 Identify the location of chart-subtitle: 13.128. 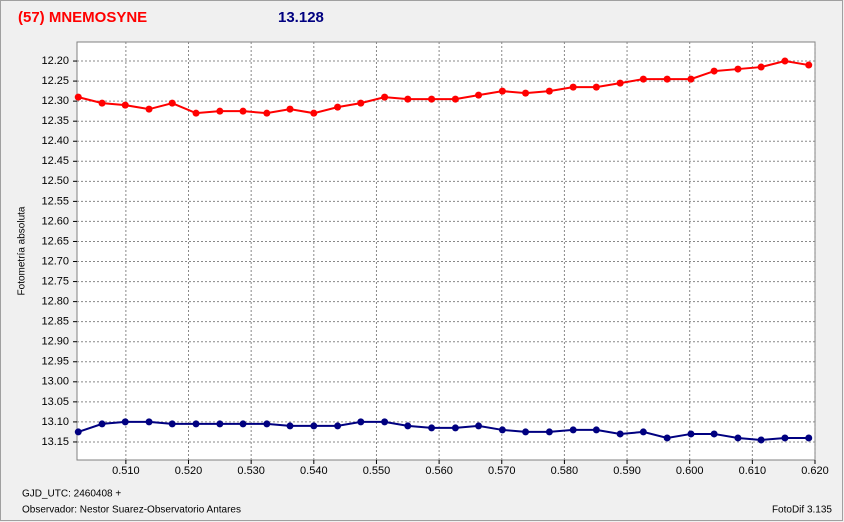
(301, 17).